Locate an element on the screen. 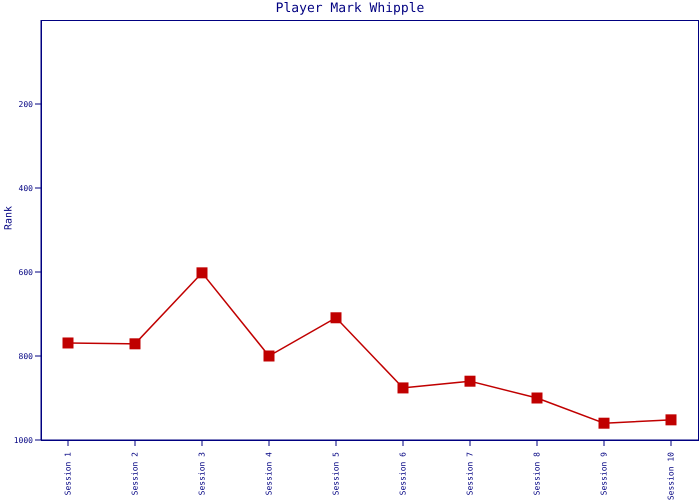 The image size is (700, 500). x-tick-label: Session 4 is located at coordinates (269, 474).